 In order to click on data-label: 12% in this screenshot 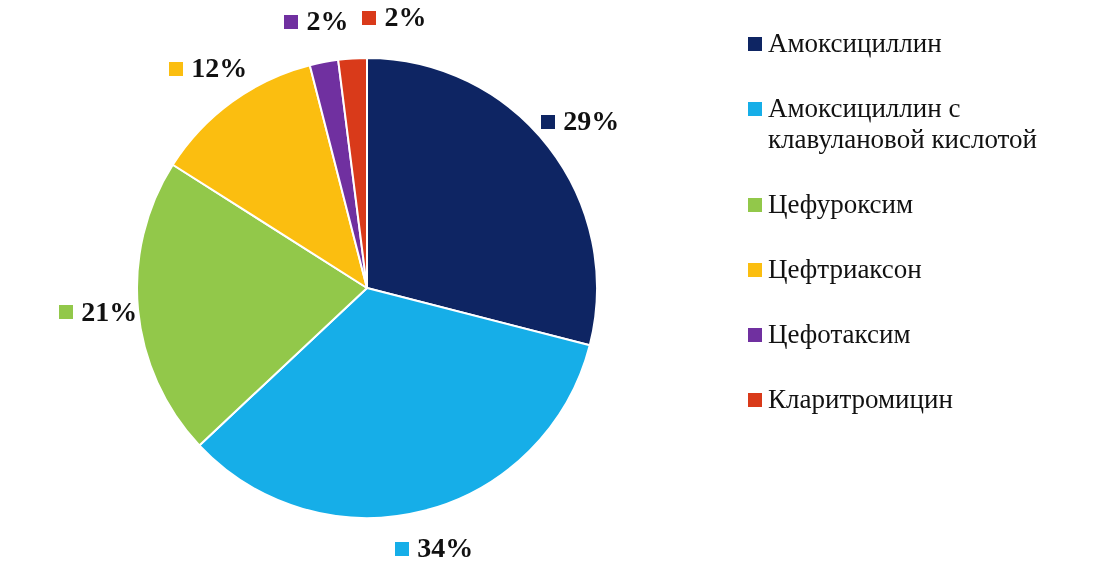, I will do `click(219, 67)`.